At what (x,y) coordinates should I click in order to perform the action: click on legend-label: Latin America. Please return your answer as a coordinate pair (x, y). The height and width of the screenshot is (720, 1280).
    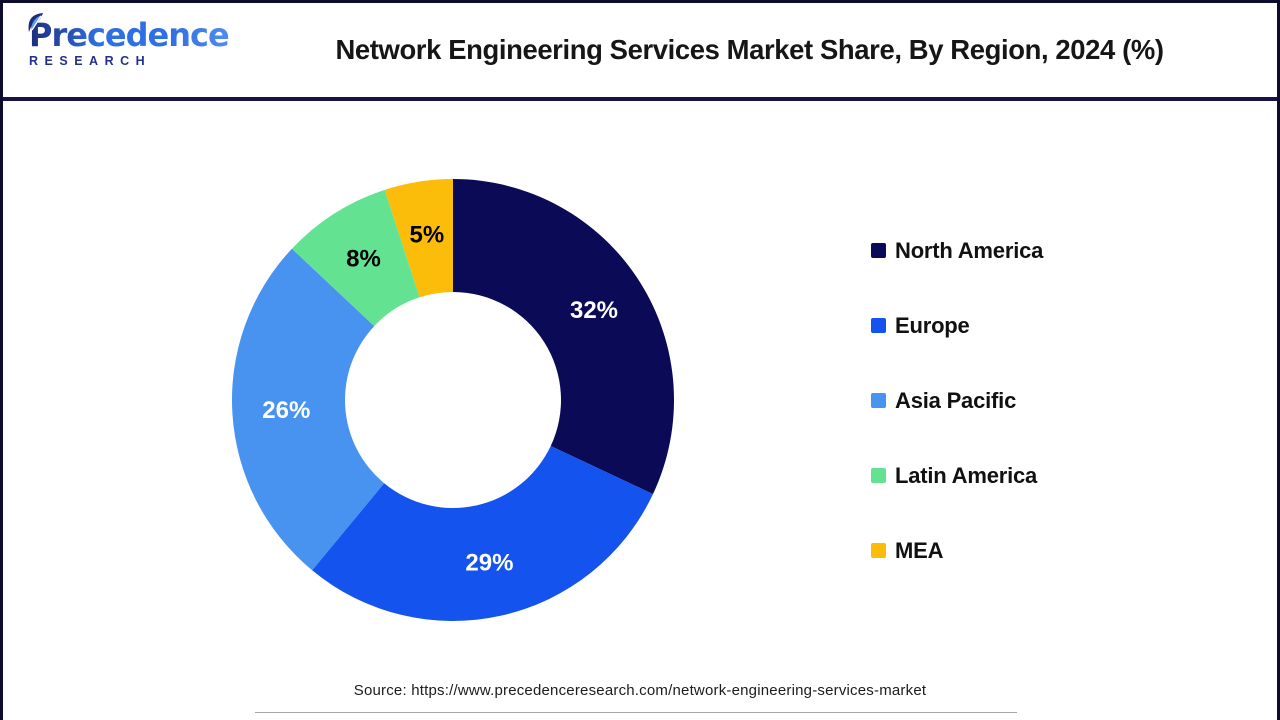
    Looking at the image, I should click on (966, 475).